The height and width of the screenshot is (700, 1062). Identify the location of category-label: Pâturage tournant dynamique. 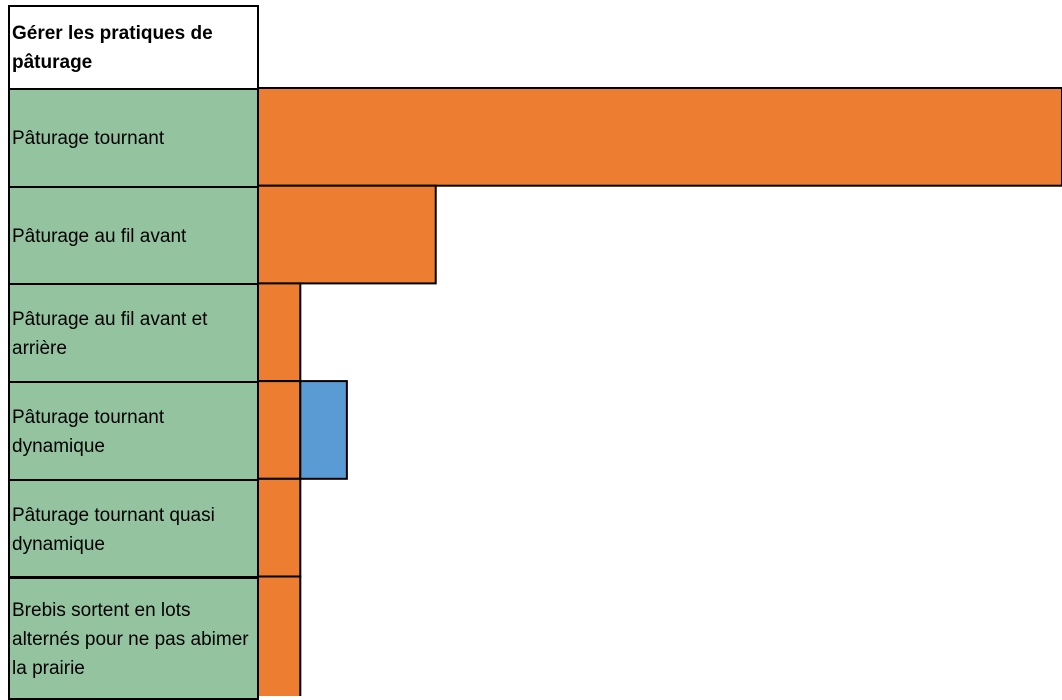
(133, 431).